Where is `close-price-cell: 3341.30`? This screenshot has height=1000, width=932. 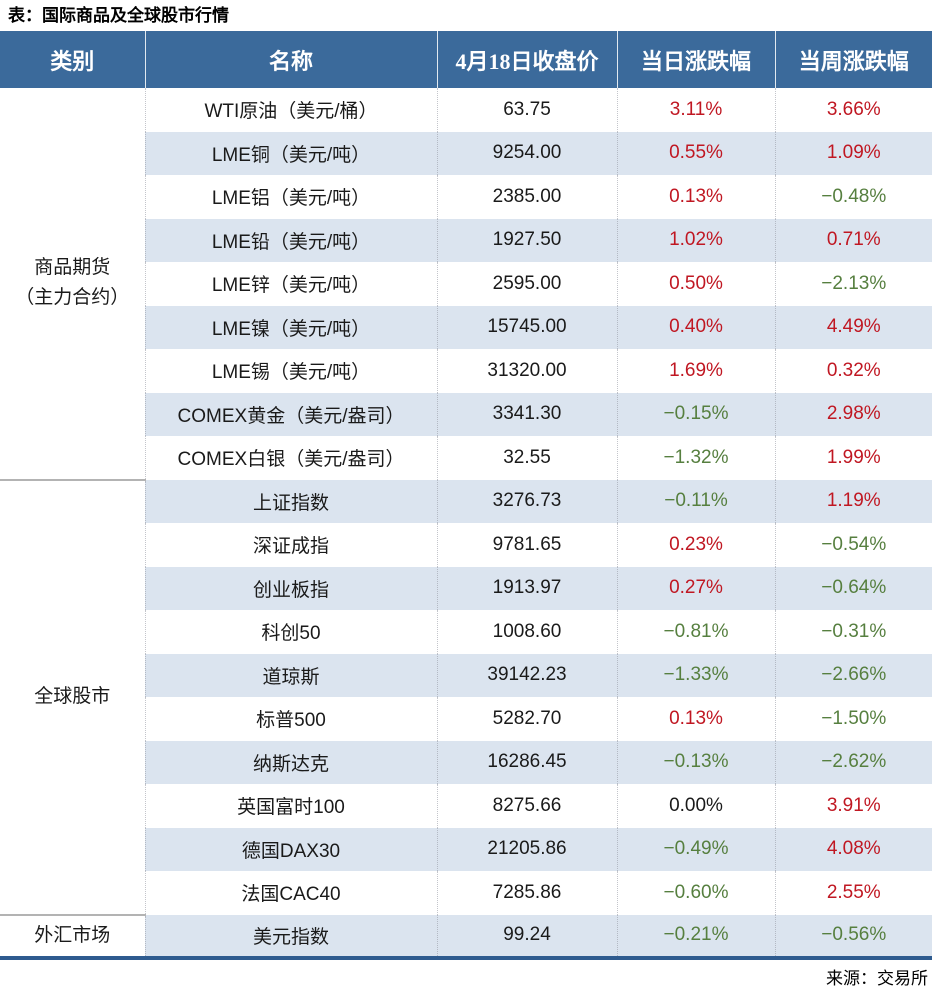
close-price-cell: 3341.30 is located at coordinates (527, 414).